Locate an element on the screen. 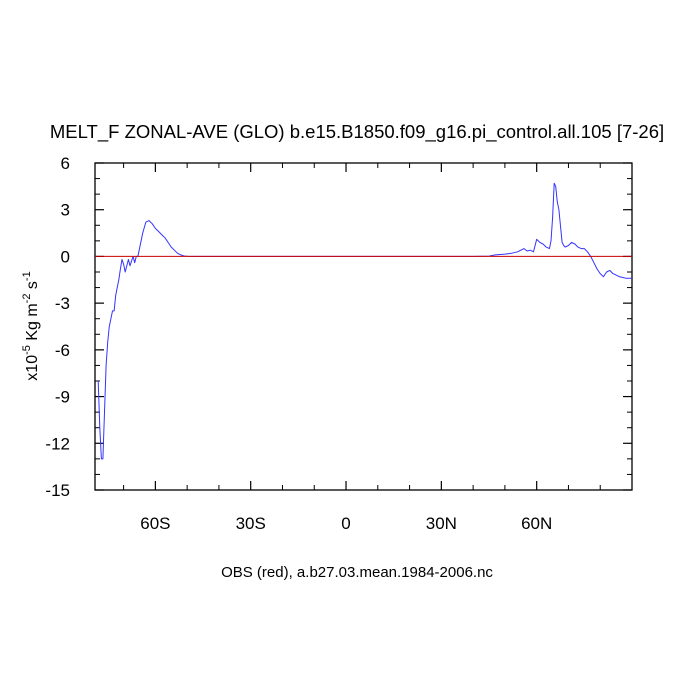  x-tick-label: 60S is located at coordinates (155, 523).